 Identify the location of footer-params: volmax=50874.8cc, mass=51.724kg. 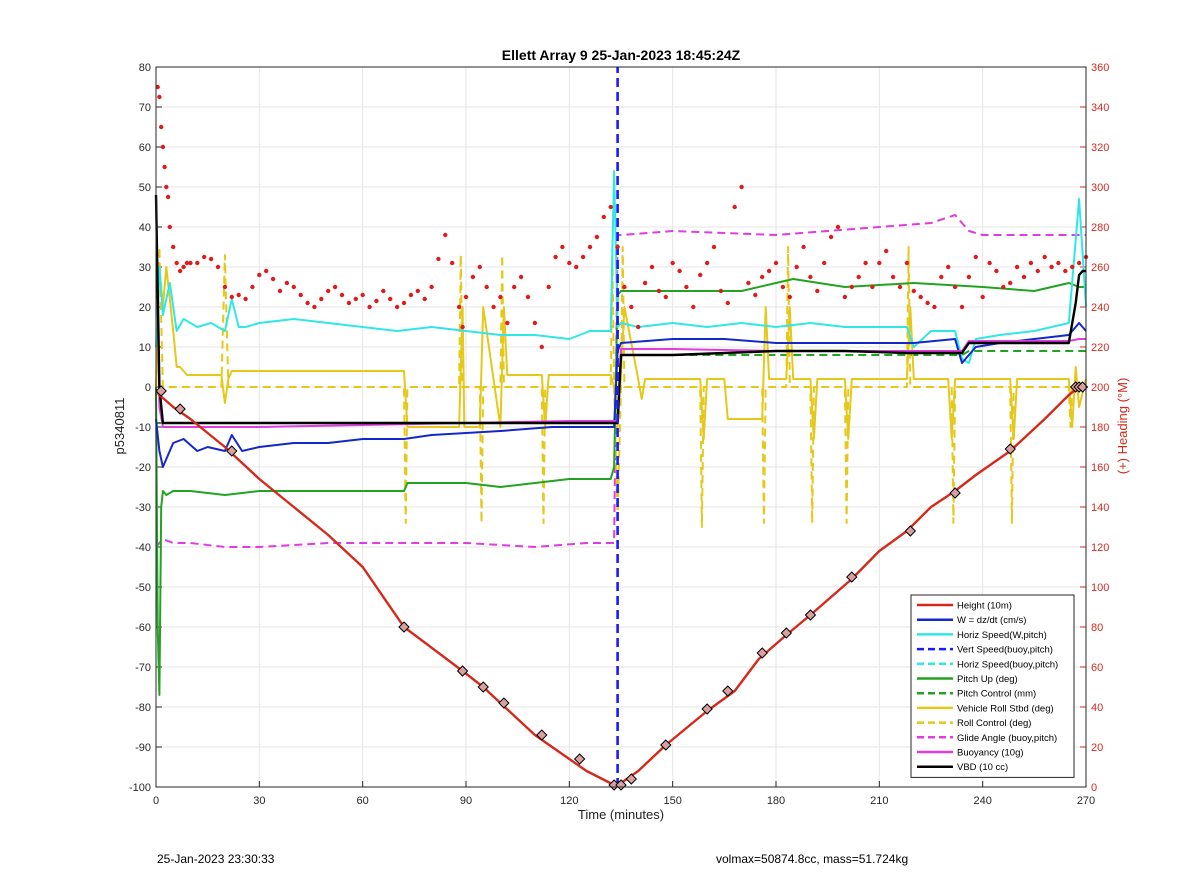
(812, 859).